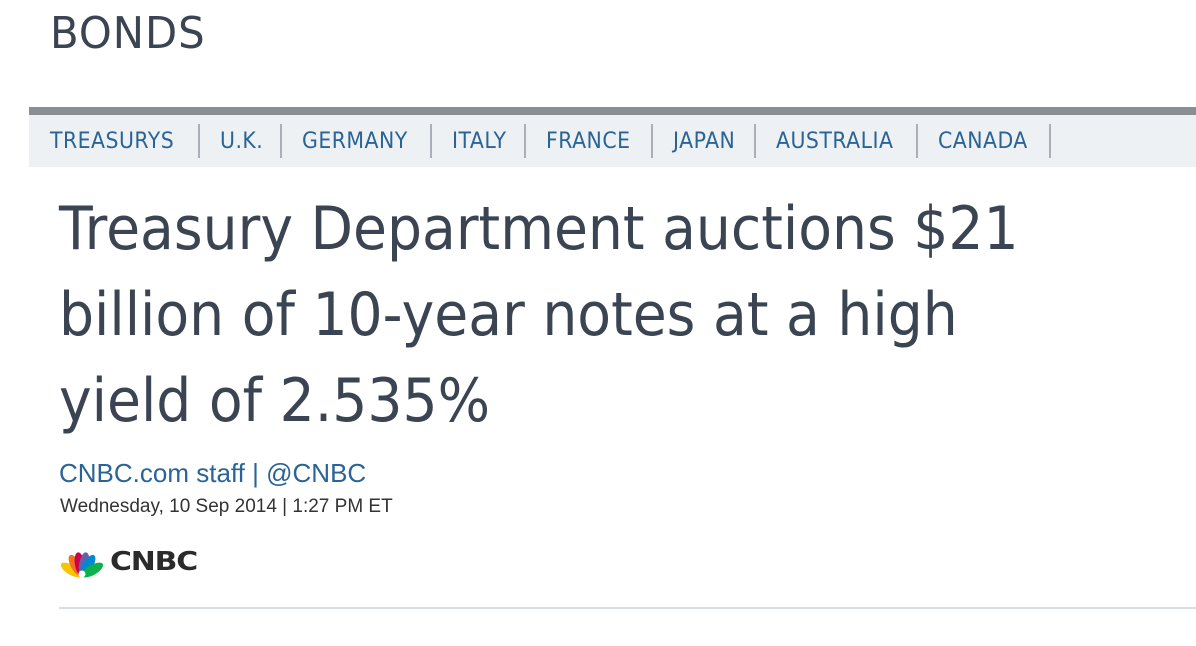 The image size is (1196, 646). I want to click on content-divider, so click(627, 608).